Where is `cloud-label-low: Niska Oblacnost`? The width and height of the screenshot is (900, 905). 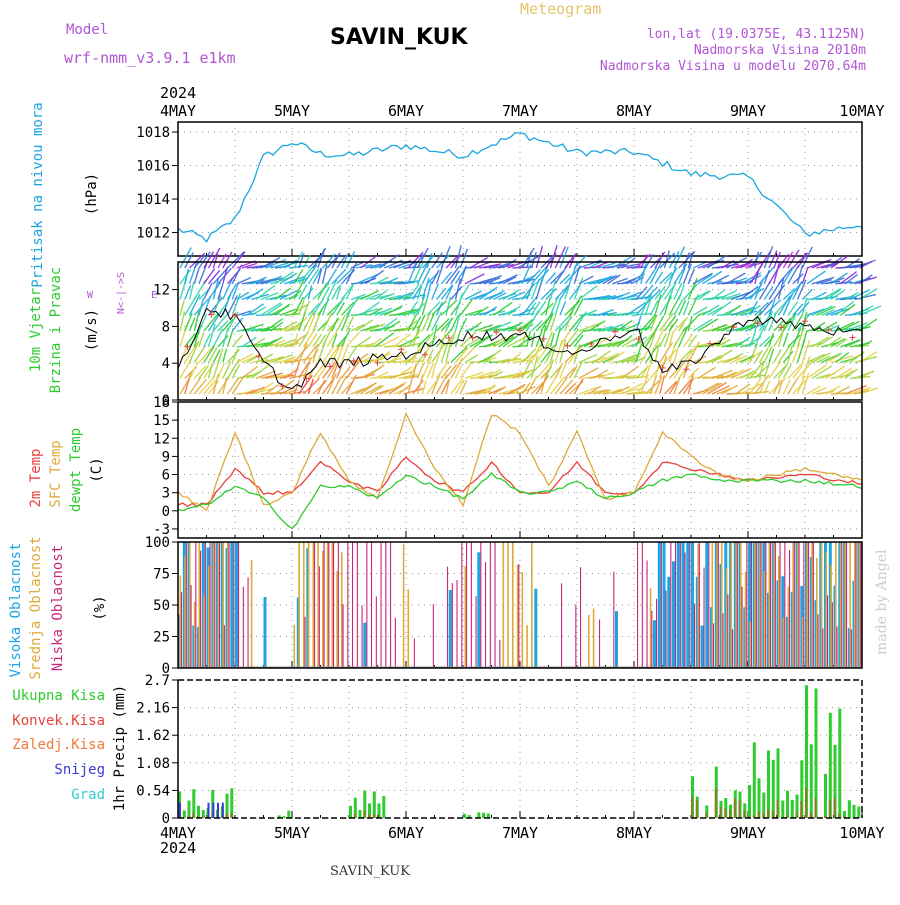
cloud-label-low: Niska Oblacnost is located at coordinates (58, 608).